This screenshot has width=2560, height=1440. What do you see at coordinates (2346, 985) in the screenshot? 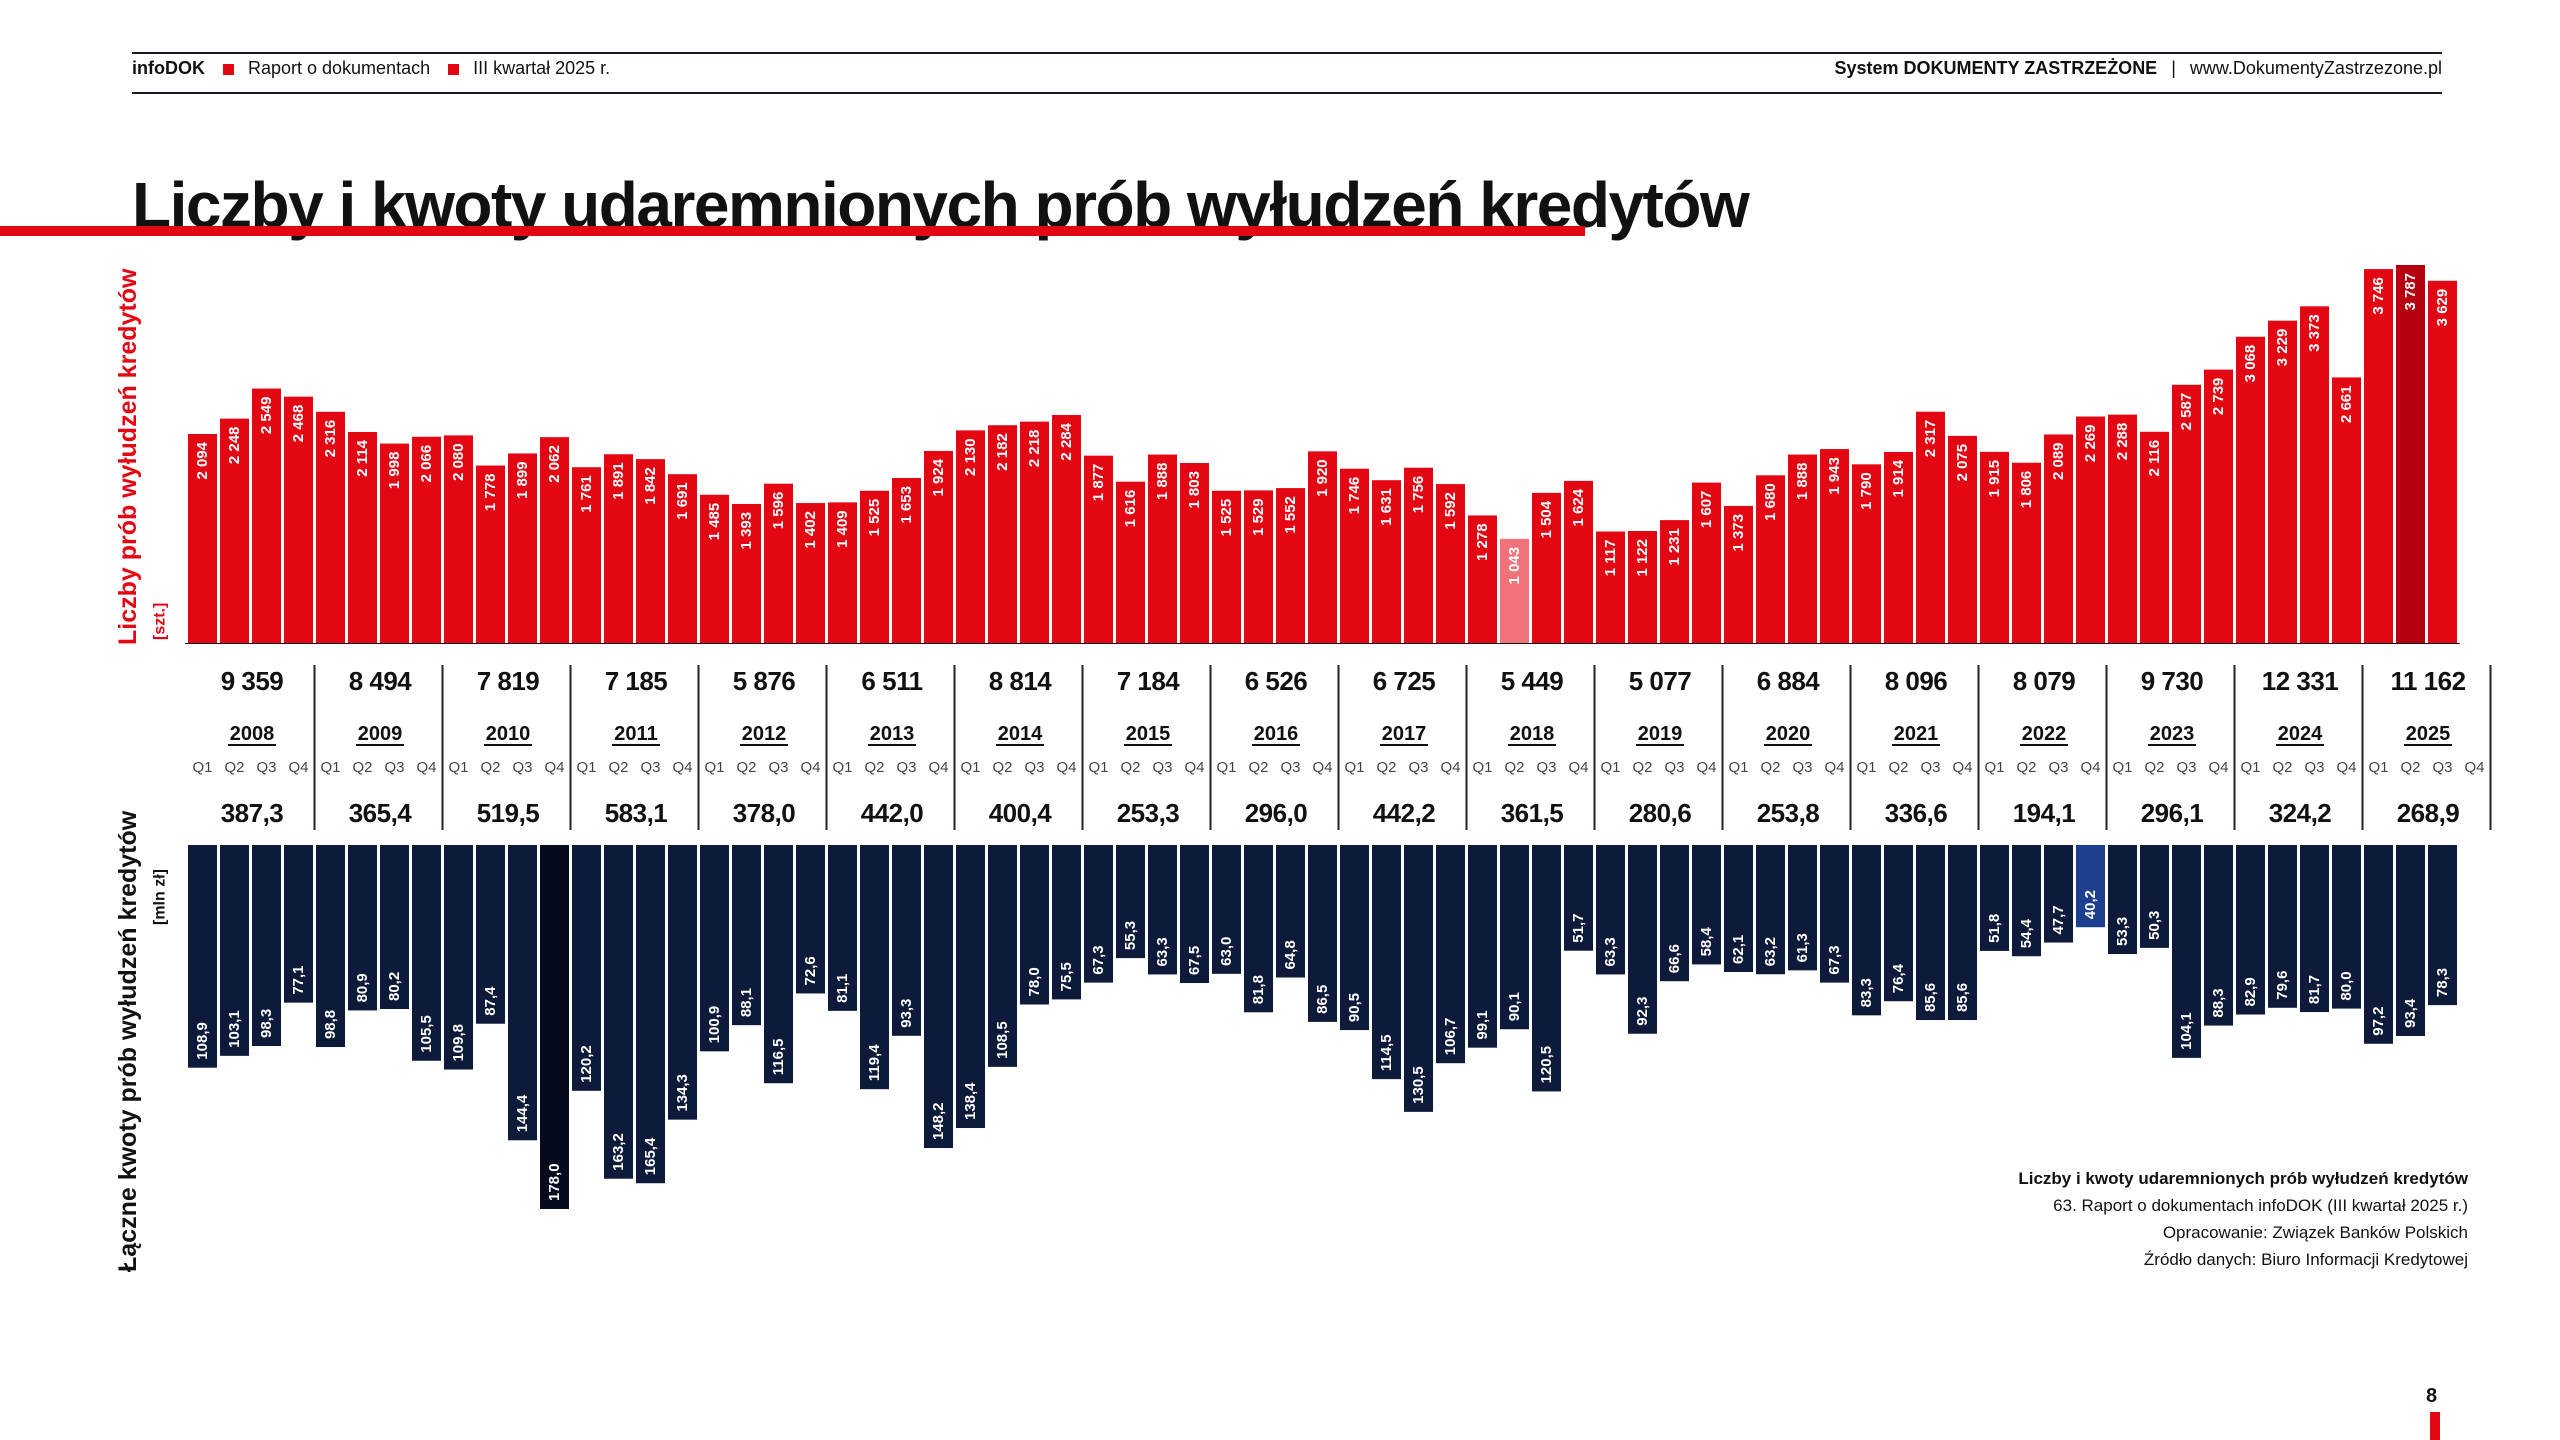
I see `amount-data-label: 80,0` at bounding box center [2346, 985].